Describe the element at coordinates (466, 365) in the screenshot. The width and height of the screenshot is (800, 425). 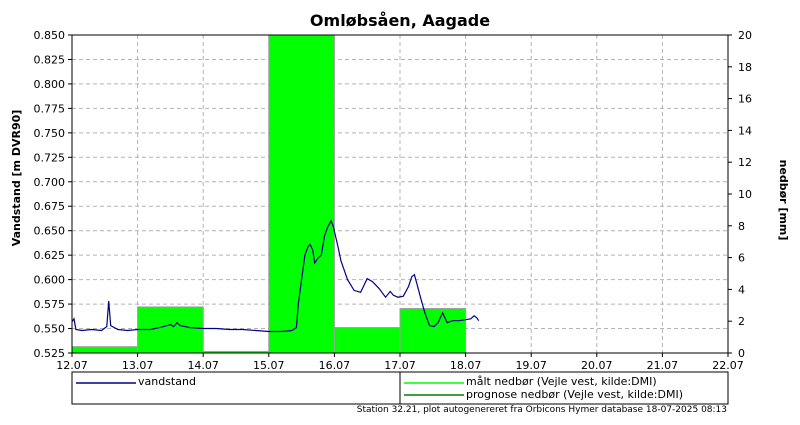
I see `x-tick-label: 18.07` at that location.